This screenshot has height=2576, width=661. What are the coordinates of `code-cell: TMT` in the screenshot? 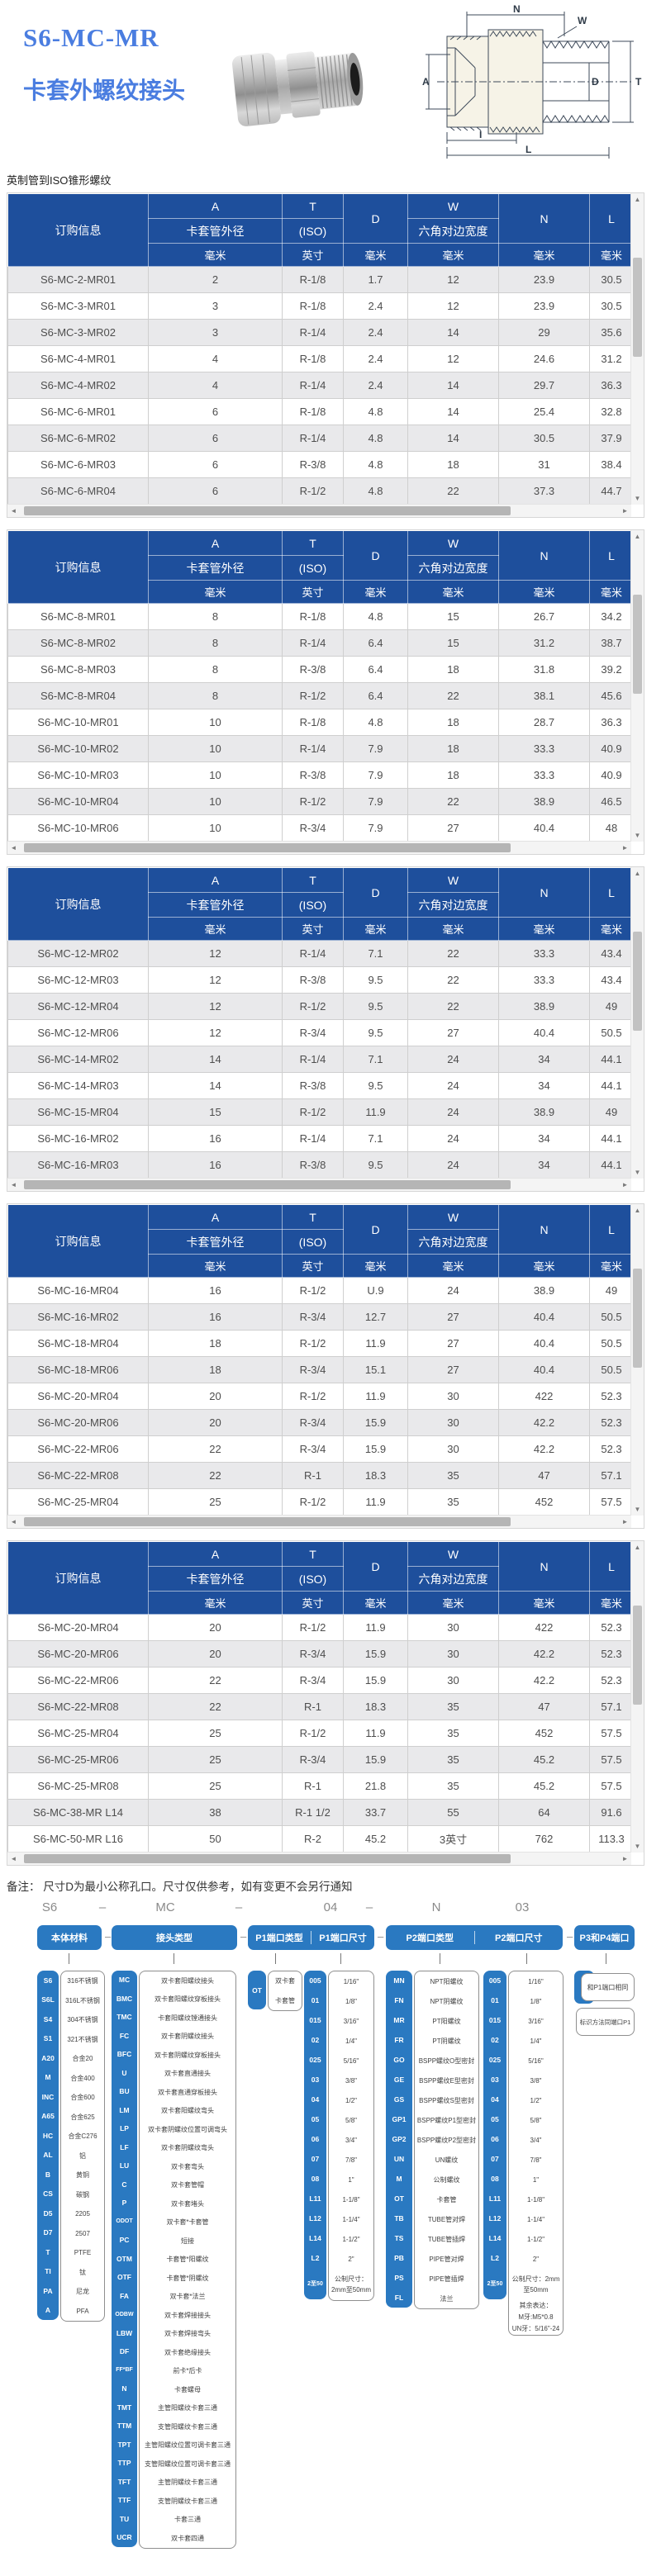 It's located at (125, 2407).